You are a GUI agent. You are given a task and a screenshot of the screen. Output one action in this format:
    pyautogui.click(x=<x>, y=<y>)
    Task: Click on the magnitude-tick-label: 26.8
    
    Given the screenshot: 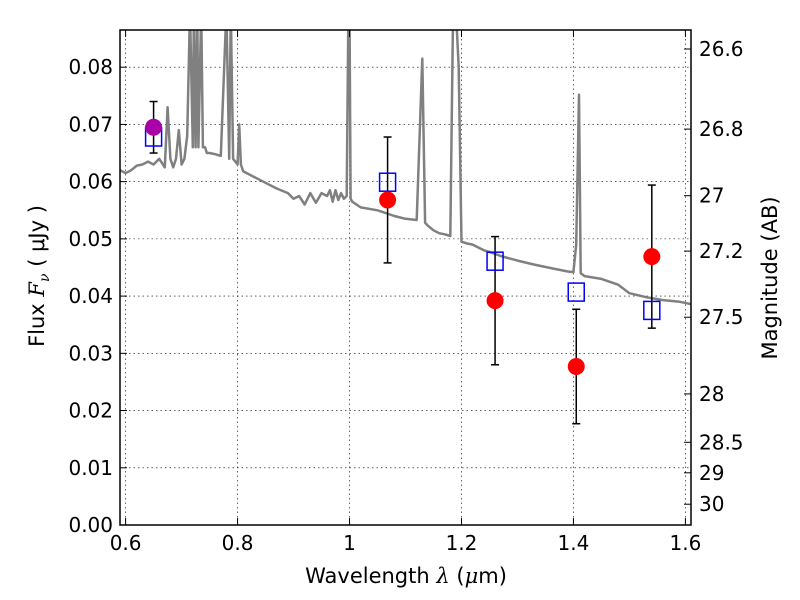 What is the action you would take?
    pyautogui.click(x=721, y=129)
    